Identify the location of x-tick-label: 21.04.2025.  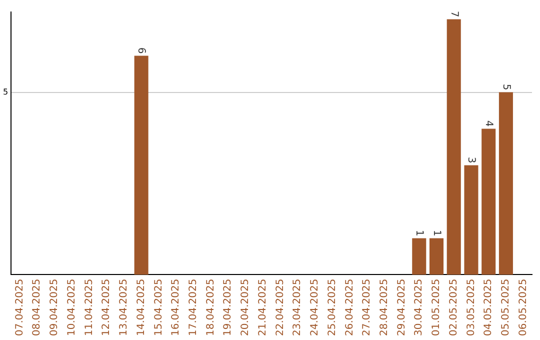
(262, 307).